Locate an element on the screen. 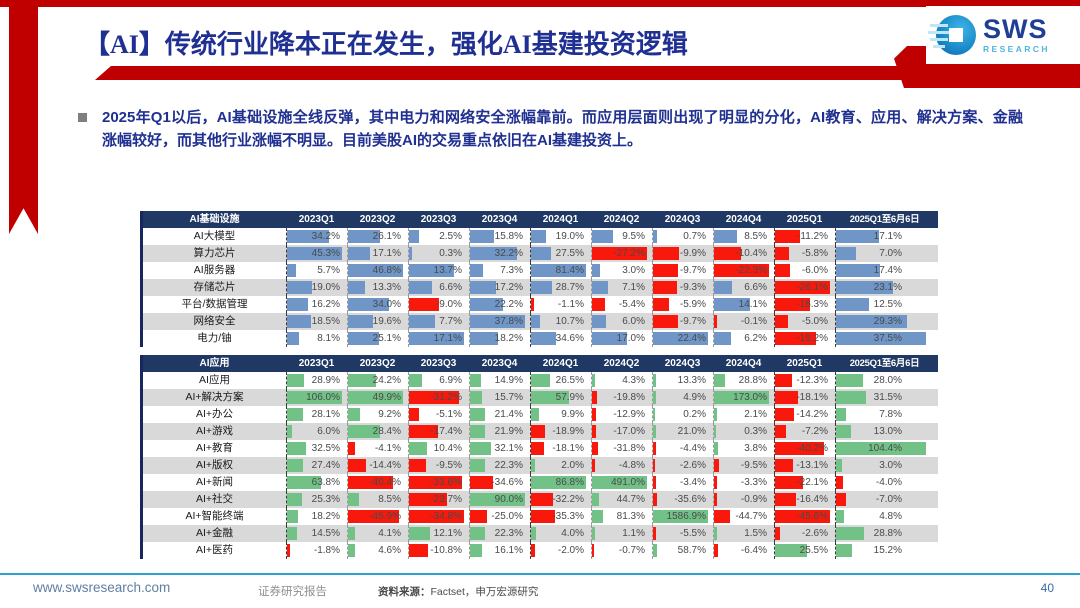 This screenshot has height=608, width=1080. cell-value: 6.0% is located at coordinates (633, 321).